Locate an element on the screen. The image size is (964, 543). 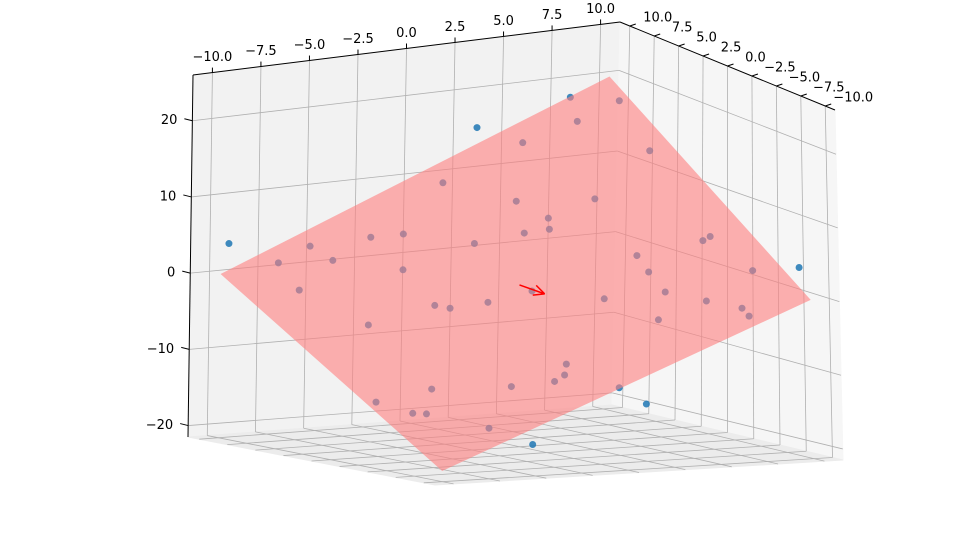
x-tick-label: 7.5 is located at coordinates (552, 15).